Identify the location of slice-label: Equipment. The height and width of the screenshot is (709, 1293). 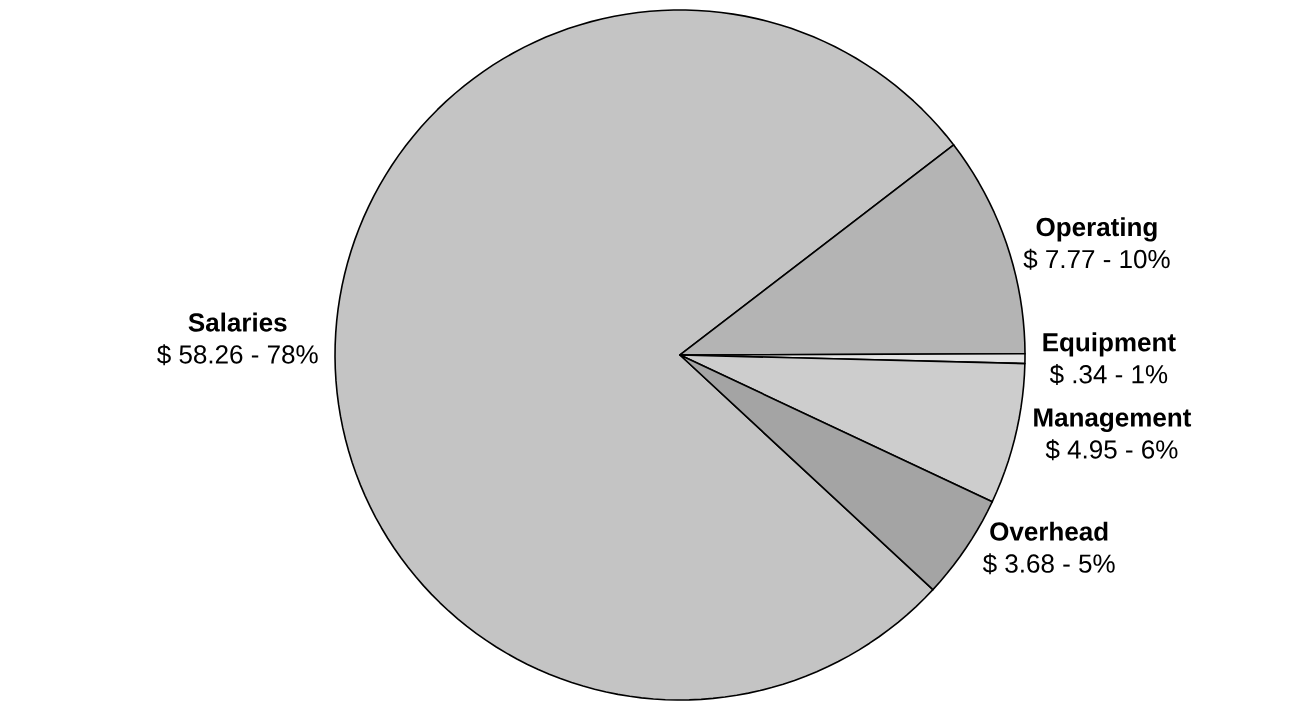
(1109, 344).